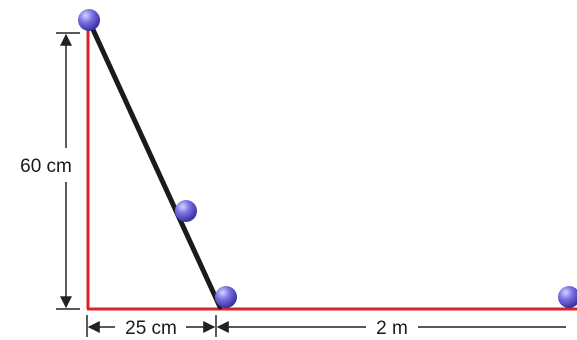  Describe the element at coordinates (567, 297) in the screenshot. I see `ball-far` at that location.